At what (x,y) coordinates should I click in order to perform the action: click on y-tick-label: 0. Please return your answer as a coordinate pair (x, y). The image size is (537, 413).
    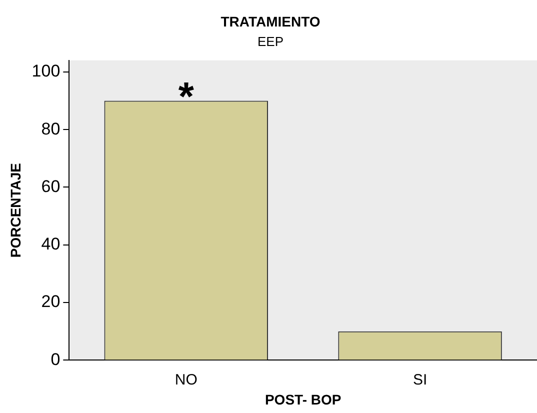
    Looking at the image, I should click on (55, 359).